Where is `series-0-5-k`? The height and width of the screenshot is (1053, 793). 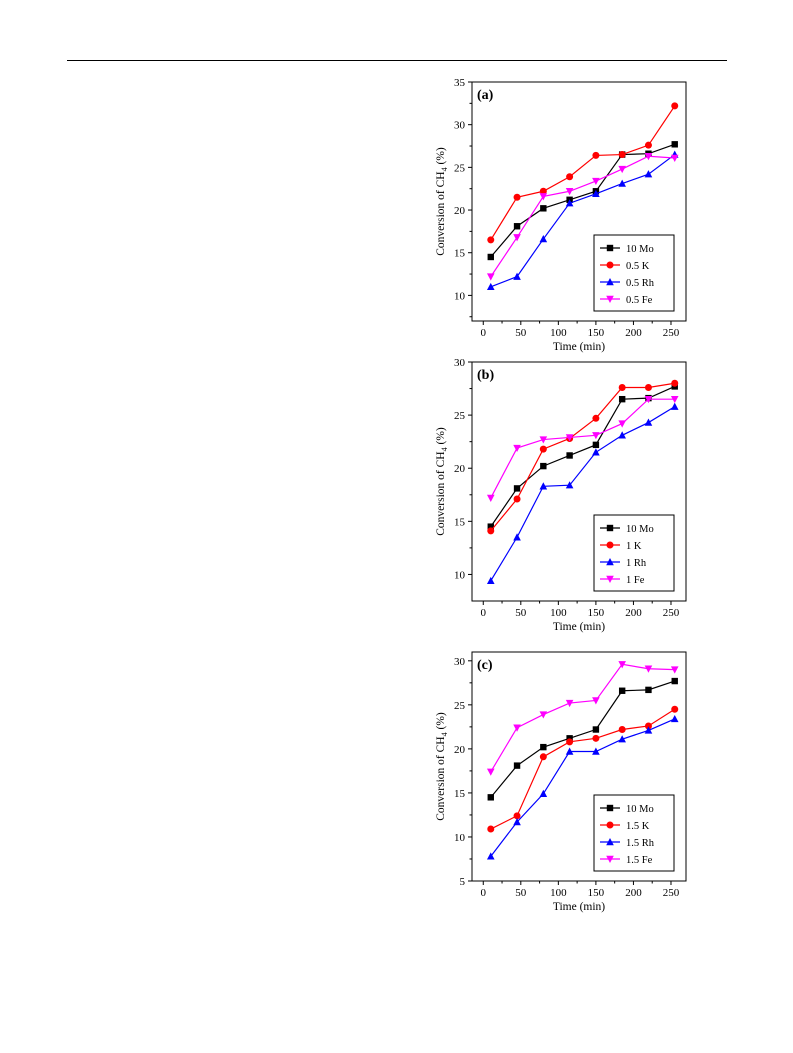
series-0-5-k is located at coordinates (583, 173).